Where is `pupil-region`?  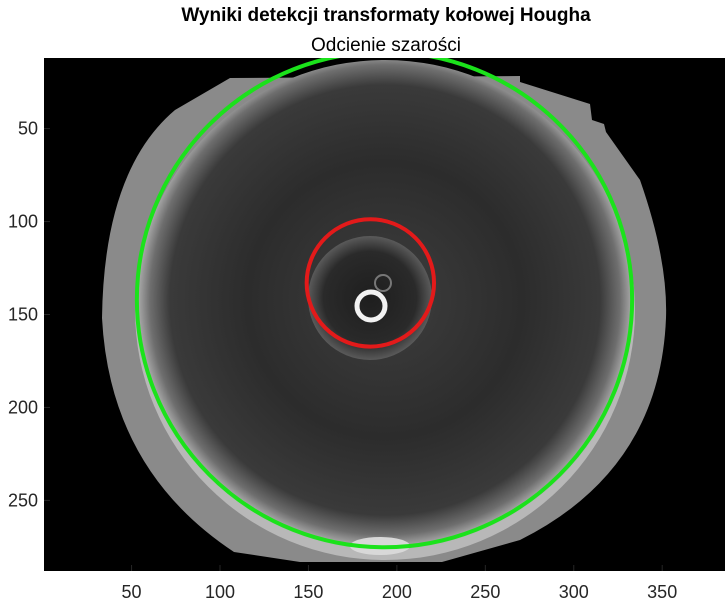 pupil-region is located at coordinates (370, 298).